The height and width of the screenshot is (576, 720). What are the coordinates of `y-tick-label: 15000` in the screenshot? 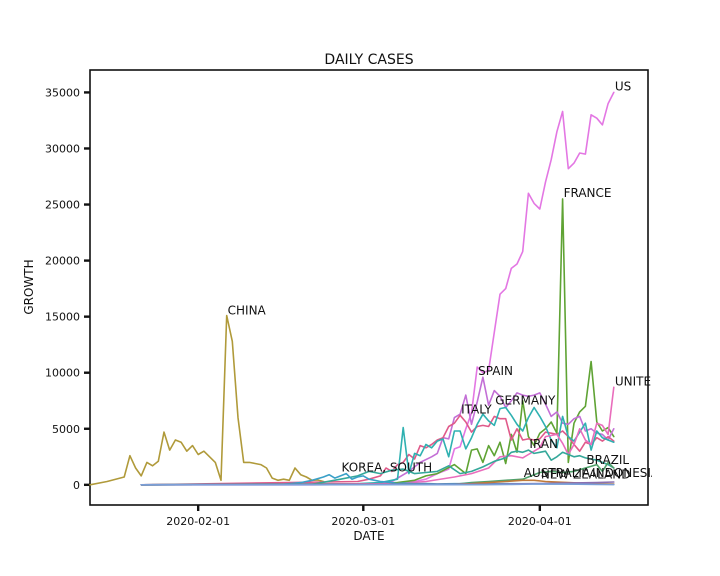 It's located at (62, 317).